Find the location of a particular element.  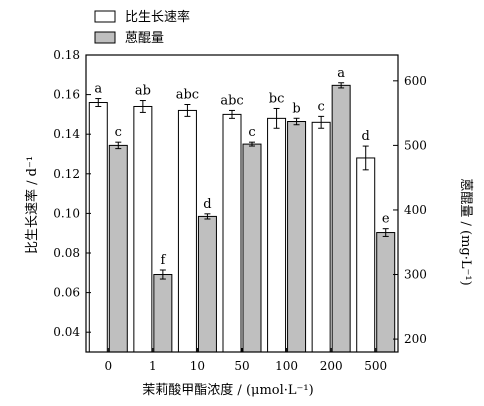

y-right-tick-label: 500 is located at coordinates (415, 145).